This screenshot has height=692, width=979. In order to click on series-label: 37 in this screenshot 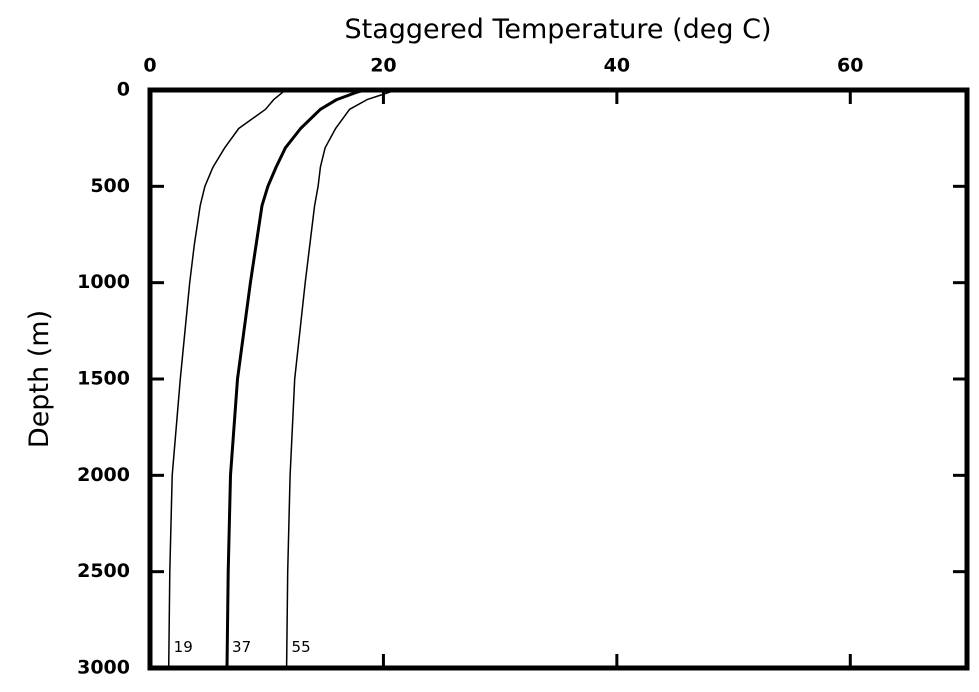, I will do `click(241, 647)`.